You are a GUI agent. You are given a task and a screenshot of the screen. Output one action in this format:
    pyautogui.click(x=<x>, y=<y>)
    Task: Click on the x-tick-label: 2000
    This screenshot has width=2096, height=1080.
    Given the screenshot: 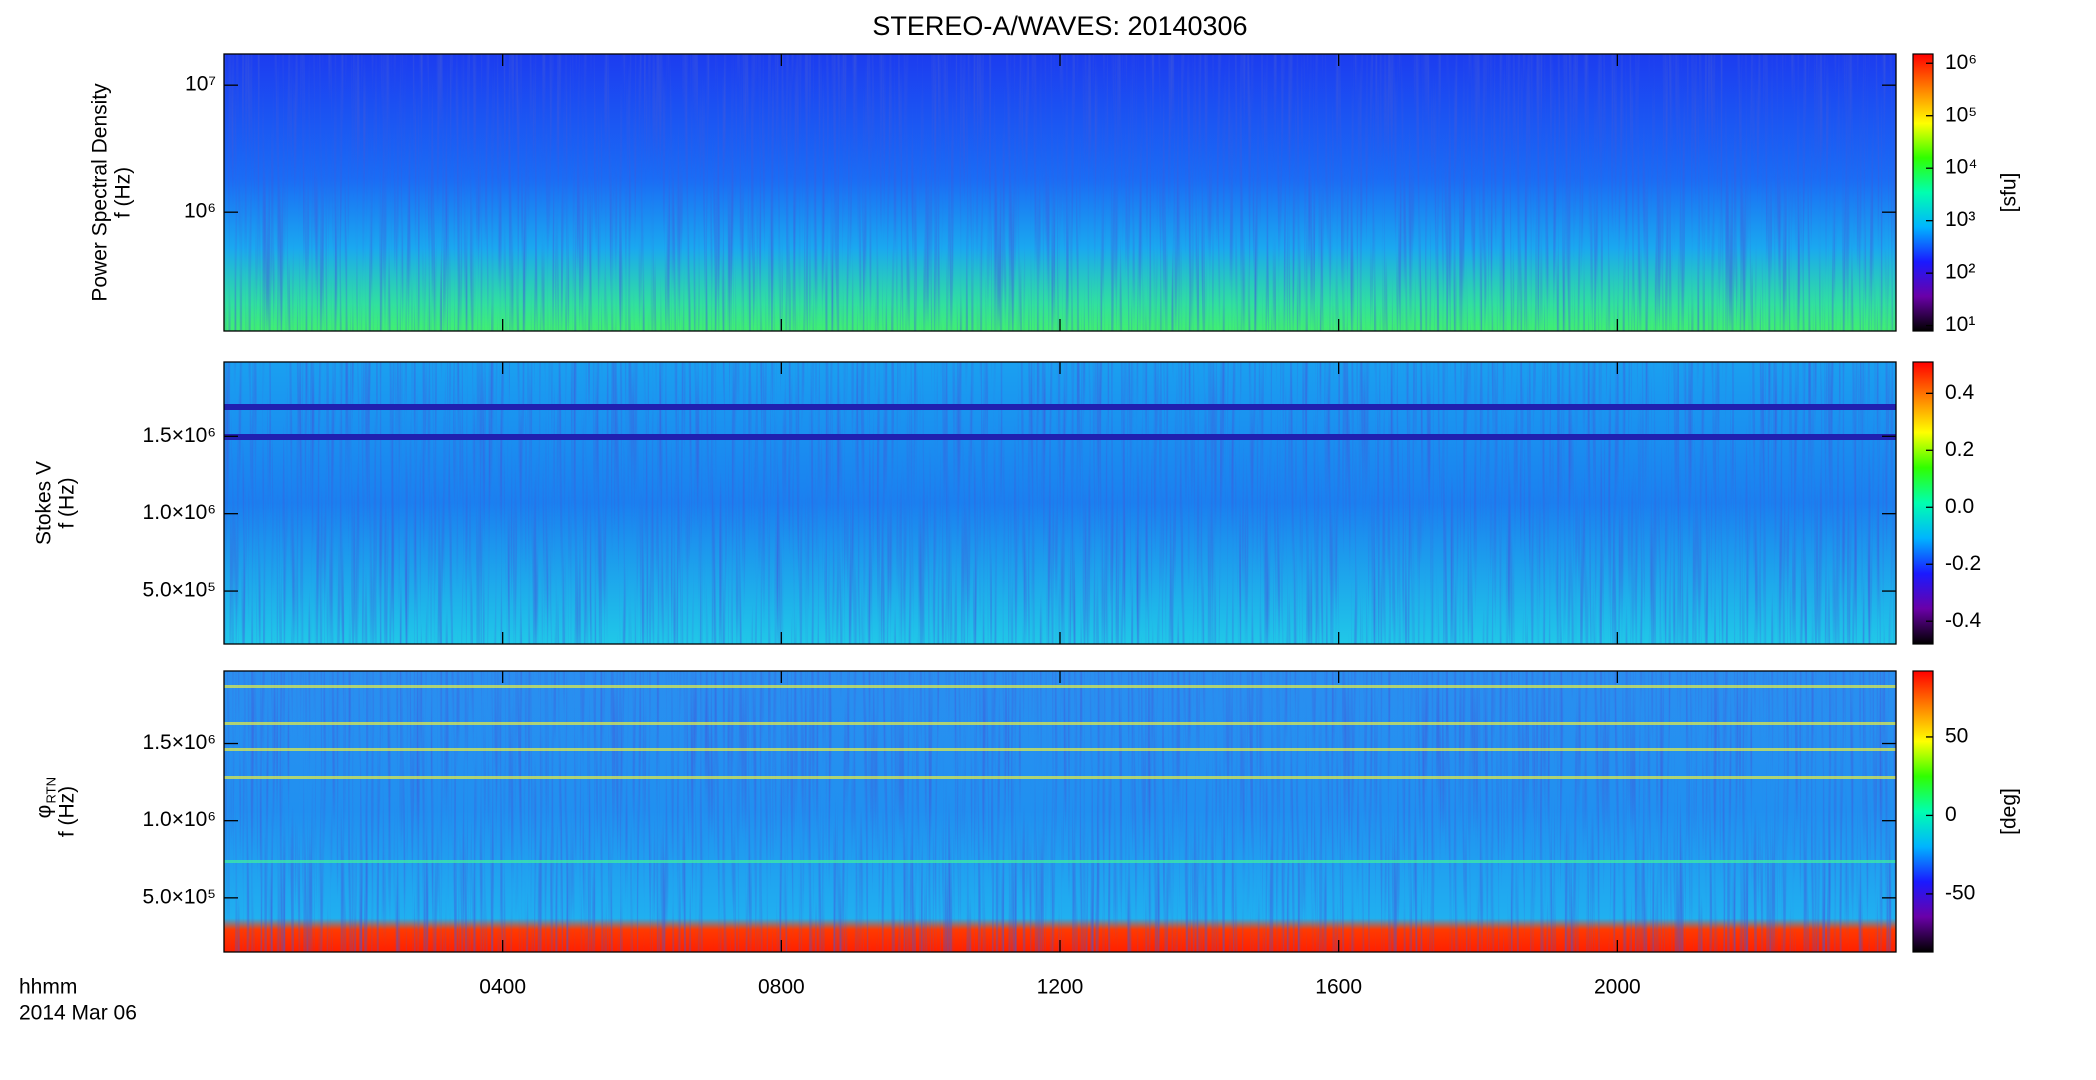 What is the action you would take?
    pyautogui.click(x=1617, y=987)
    